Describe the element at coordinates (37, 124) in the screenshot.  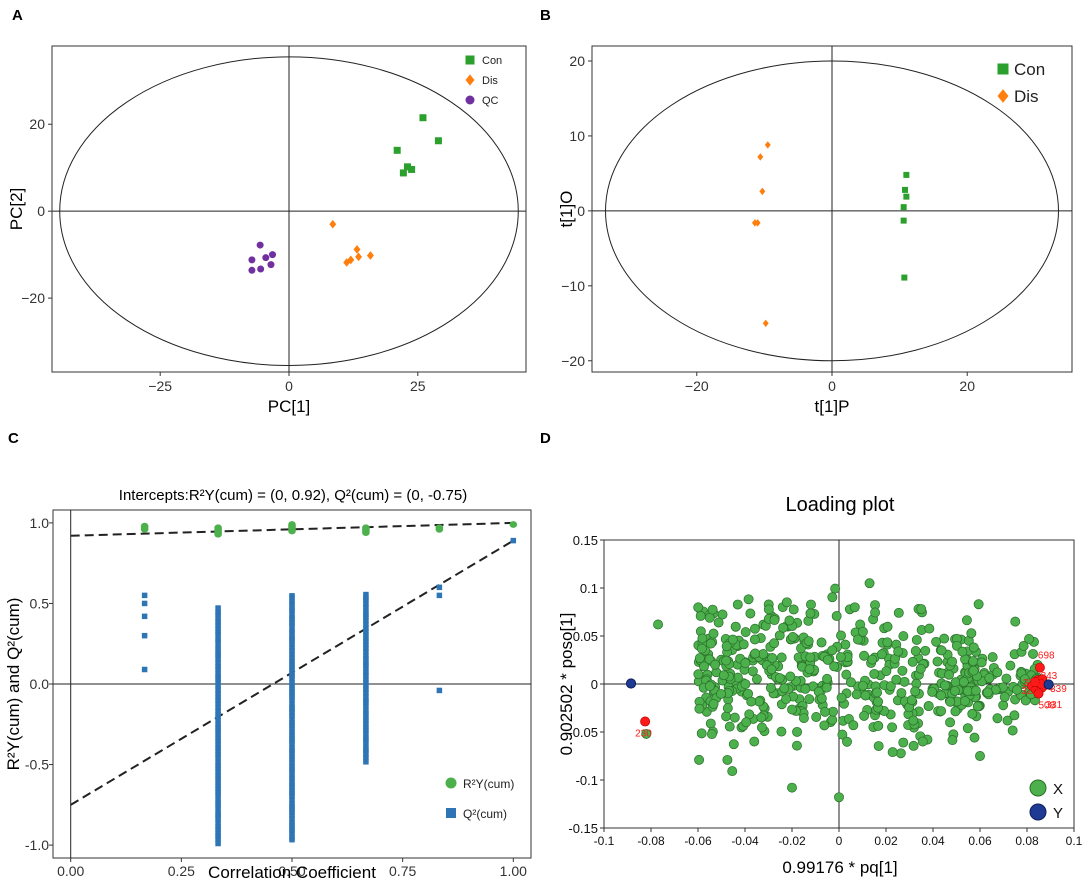
I see `y-tick-label-a: 20` at that location.